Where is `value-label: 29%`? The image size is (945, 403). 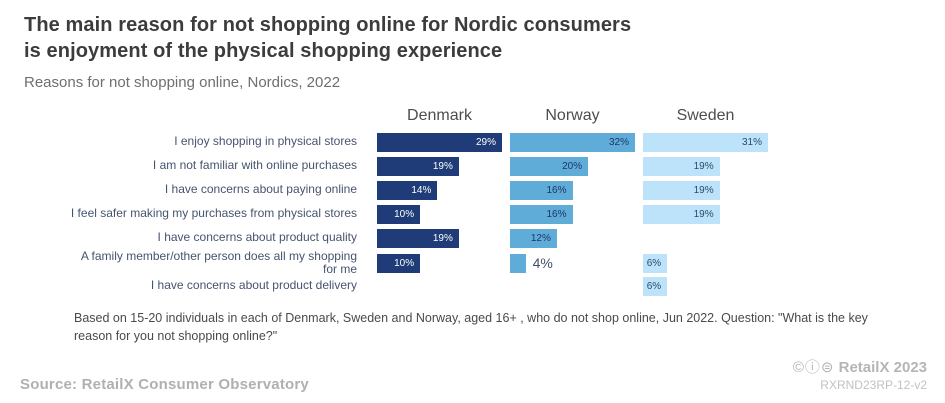 value-label: 29% is located at coordinates (485, 142).